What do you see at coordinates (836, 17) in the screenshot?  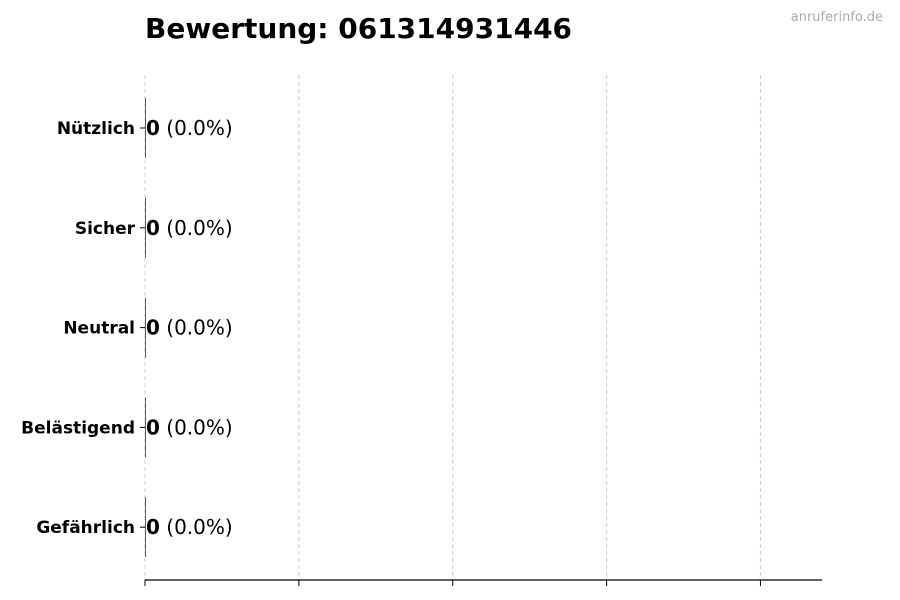 I see `watermark: anruferinfo.de` at bounding box center [836, 17].